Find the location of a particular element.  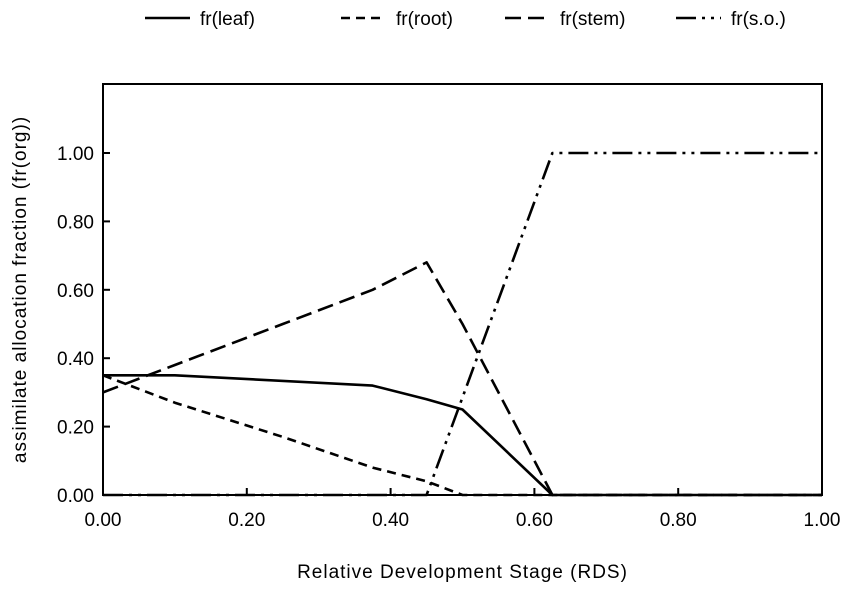

y-axis-label: assimilate allocation fraction (fr(org)) is located at coordinates (20, 289).